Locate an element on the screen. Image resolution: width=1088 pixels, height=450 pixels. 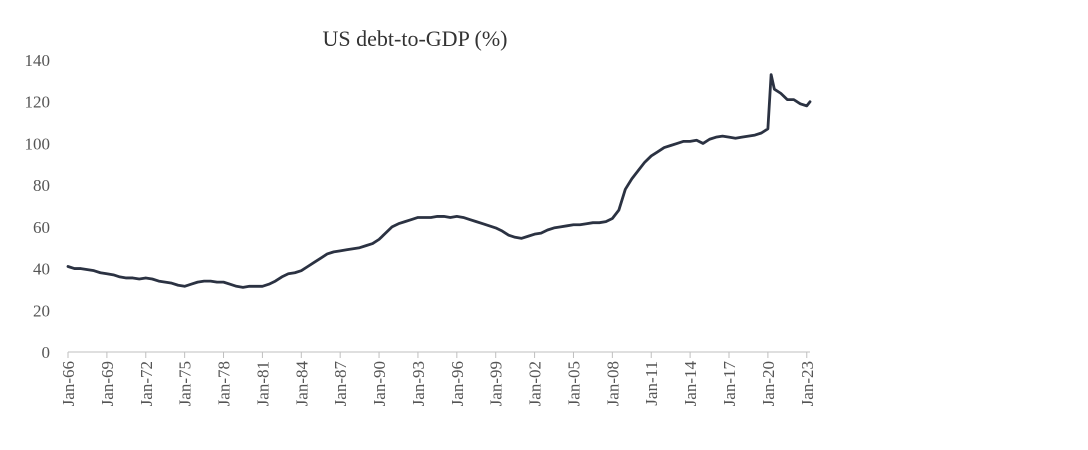
x-tick-label: Jan-17 is located at coordinates (729, 384).